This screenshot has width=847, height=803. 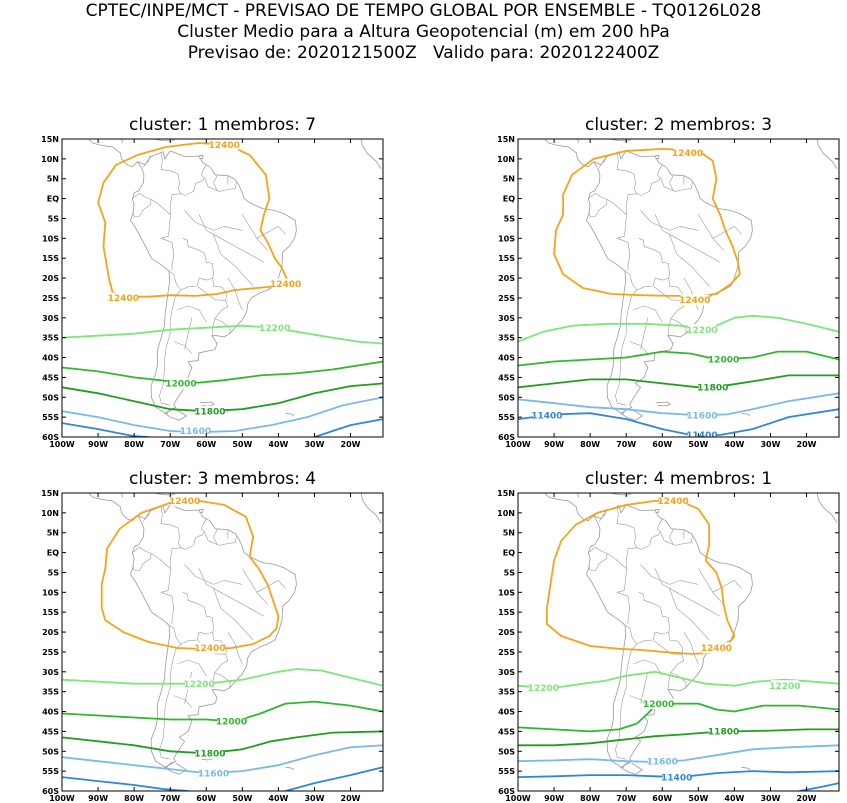 What do you see at coordinates (723, 361) in the screenshot?
I see `svg-text: 12000` at bounding box center [723, 361].